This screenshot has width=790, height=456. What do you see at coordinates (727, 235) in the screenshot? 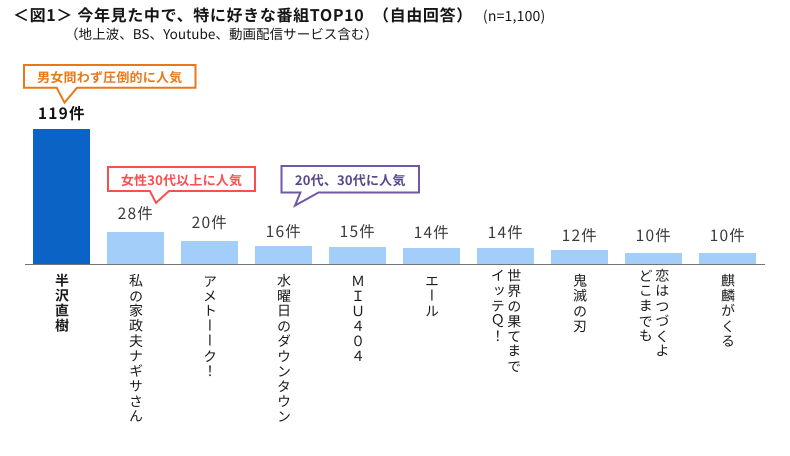
I see `value-label-10: 10件` at bounding box center [727, 235].